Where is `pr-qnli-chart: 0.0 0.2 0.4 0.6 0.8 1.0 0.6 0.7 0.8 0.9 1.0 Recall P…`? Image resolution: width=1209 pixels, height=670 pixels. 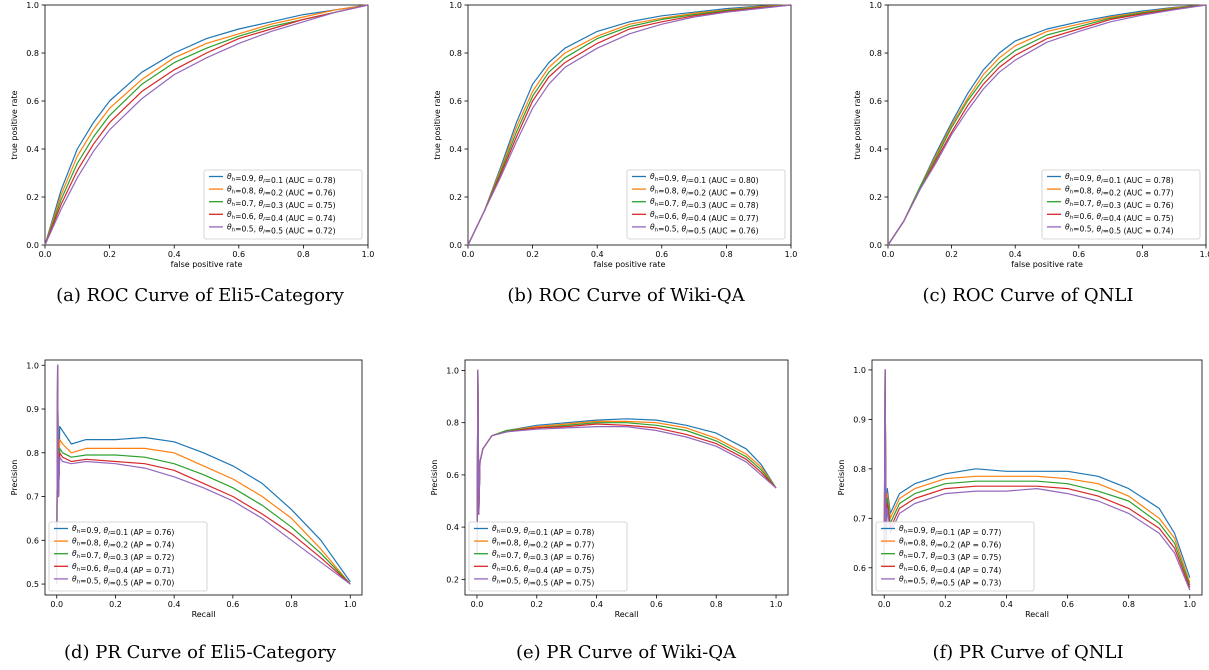
pr-qnli-chart: 0.0 0.2 0.4 0.6 0.8 1.0 0.6 0.7 0.8 0.9 1.0 Recall P… is located at coordinates (1020, 489).